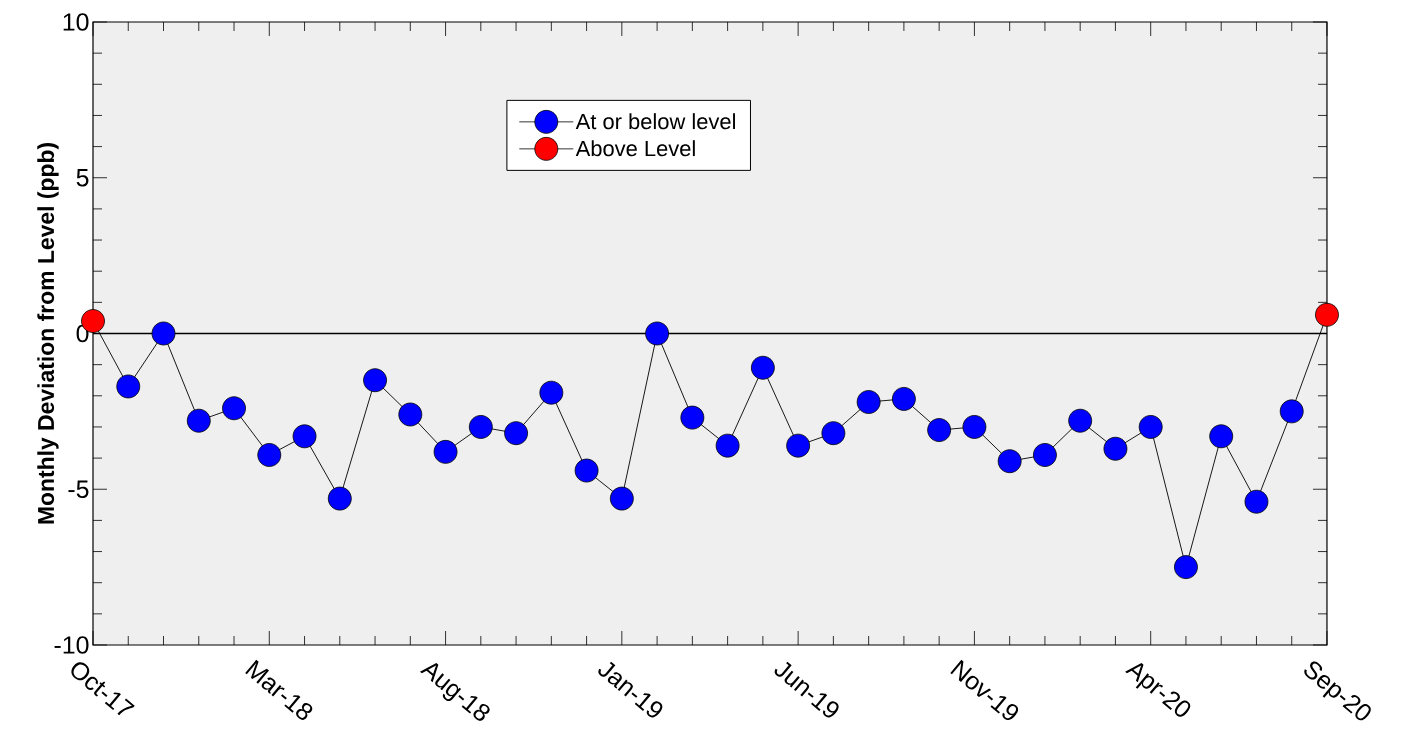 This screenshot has width=1416, height=739. Describe the element at coordinates (82, 178) in the screenshot. I see `y-tick-label: 5` at that location.